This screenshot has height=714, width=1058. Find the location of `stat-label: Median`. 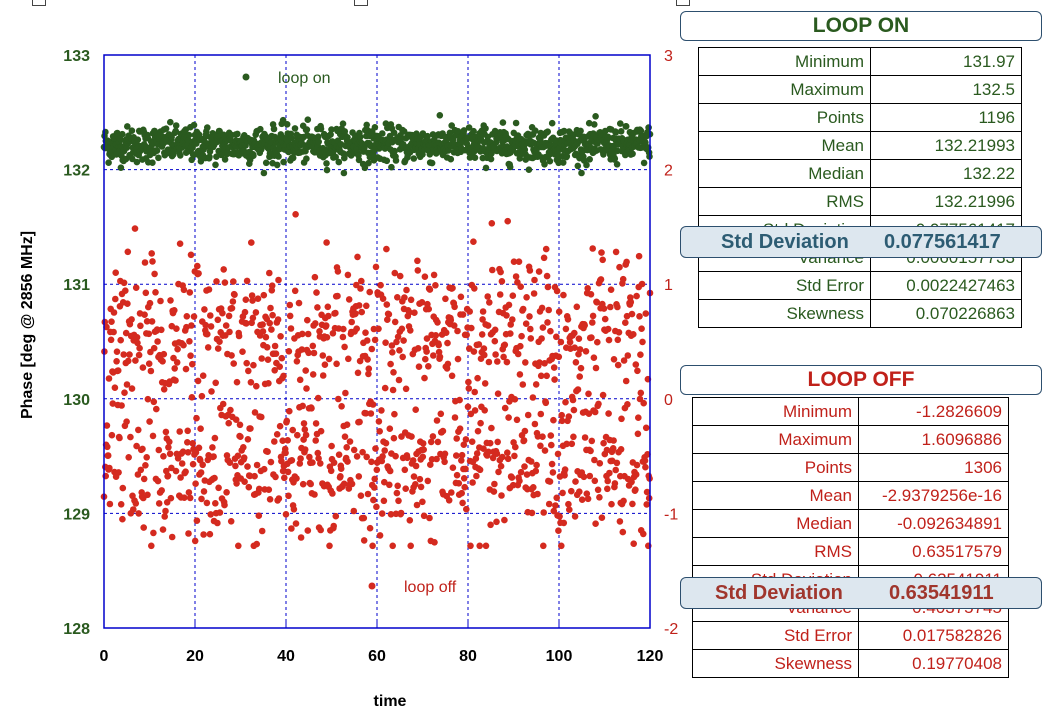

stat-label: Median is located at coordinates (784, 173).